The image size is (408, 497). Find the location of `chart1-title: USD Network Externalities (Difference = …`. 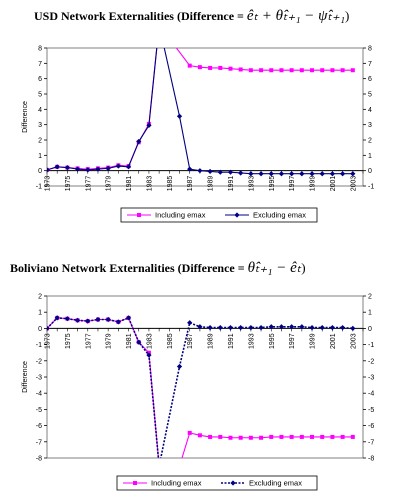

chart1-title: USD Network Externalities (Difference = … is located at coordinates (221, 15).